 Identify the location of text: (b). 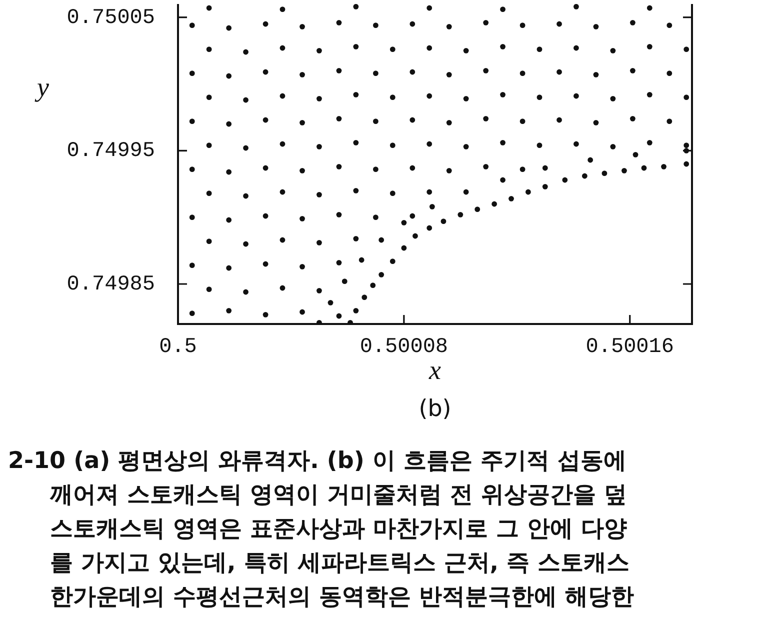
(435, 409).